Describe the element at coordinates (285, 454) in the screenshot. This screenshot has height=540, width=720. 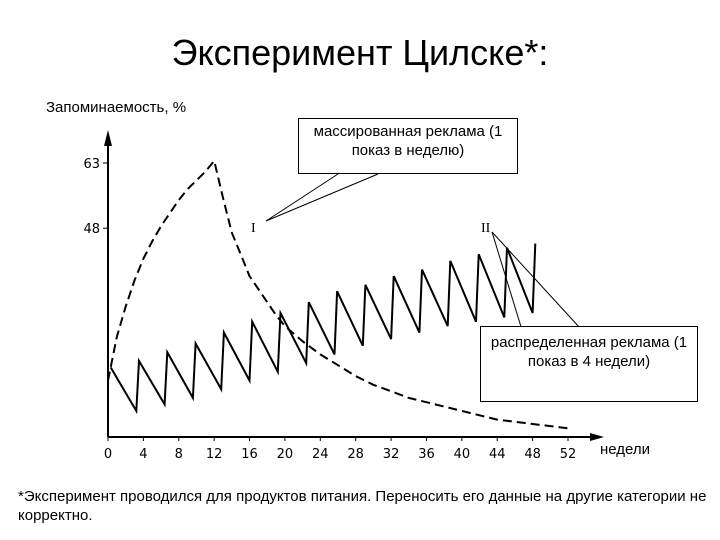
I see `x-tick-label: 20` at that location.